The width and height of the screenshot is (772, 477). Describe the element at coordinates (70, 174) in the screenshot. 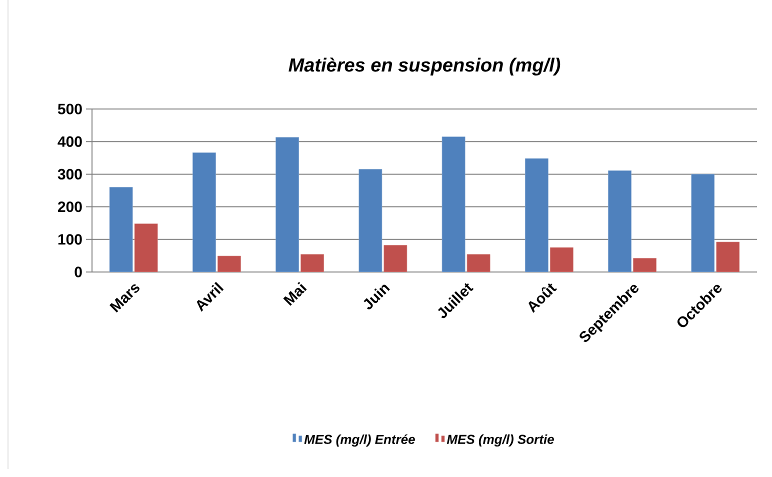

I see `y-tick-label: 300` at that location.